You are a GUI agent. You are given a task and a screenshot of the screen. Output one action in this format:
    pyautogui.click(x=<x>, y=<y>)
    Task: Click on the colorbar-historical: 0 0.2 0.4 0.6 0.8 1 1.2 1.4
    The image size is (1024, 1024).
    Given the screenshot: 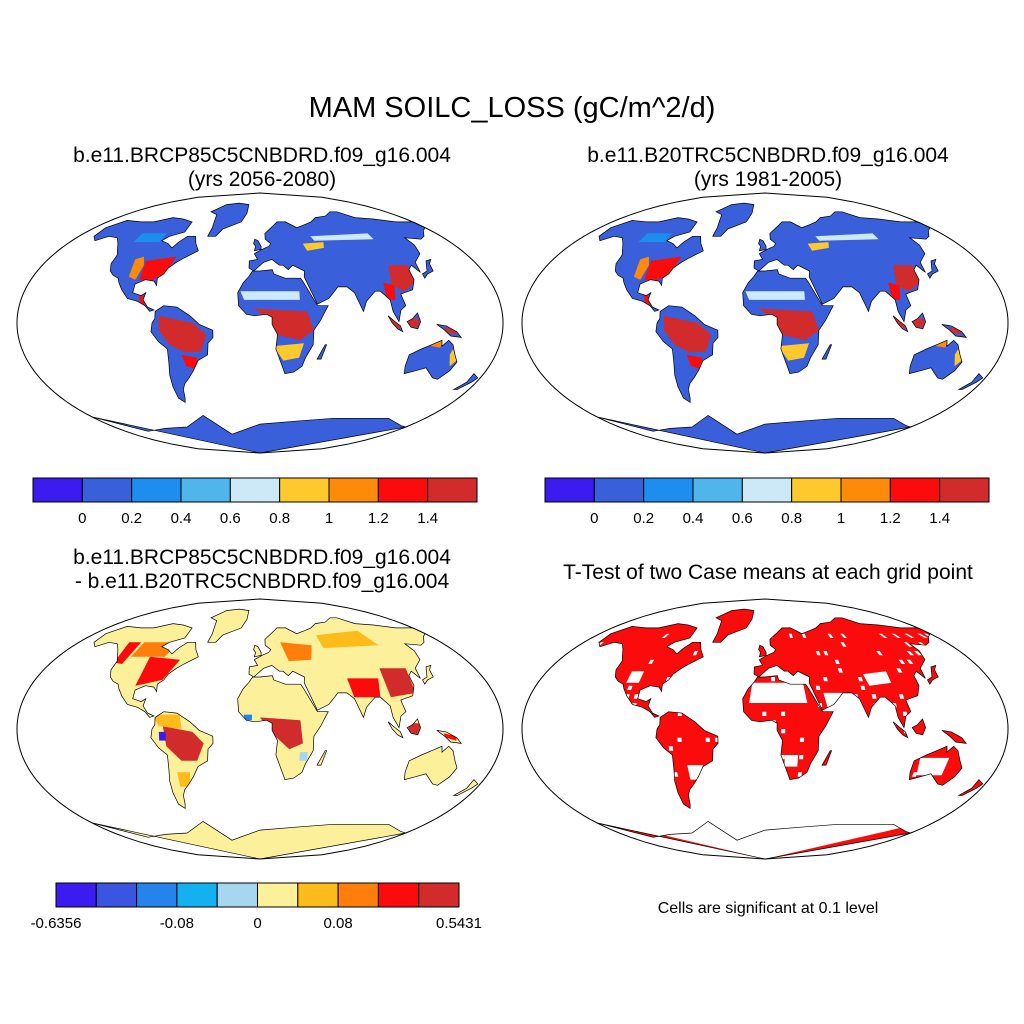 What is the action you would take?
    pyautogui.click(x=767, y=502)
    